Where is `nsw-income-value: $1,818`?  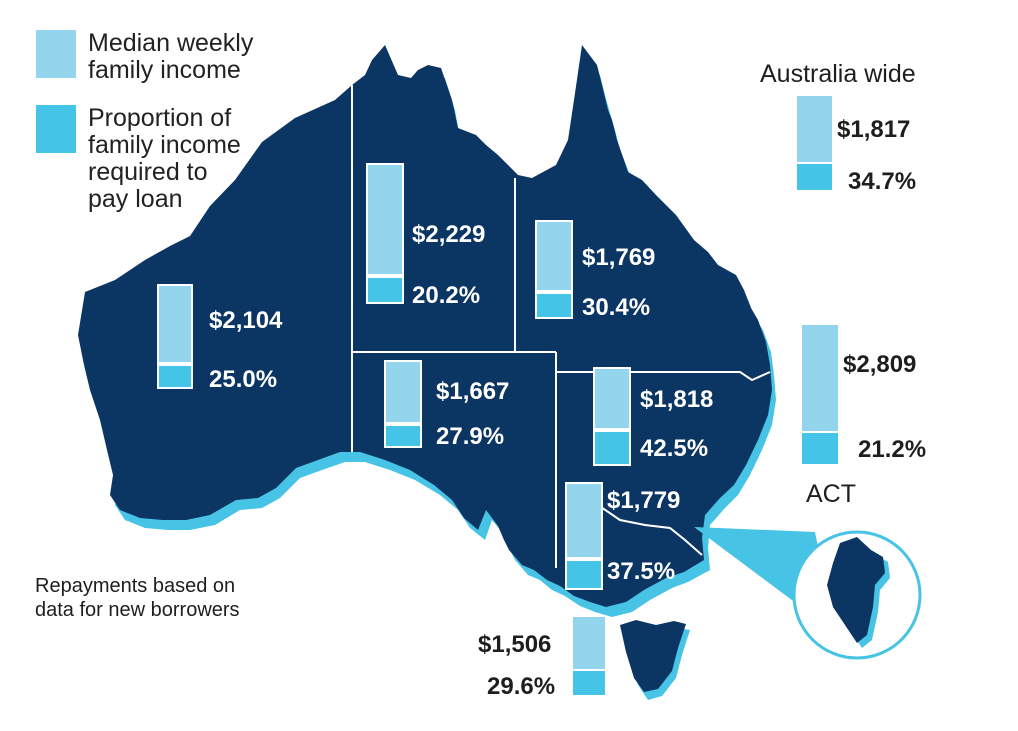
nsw-income-value: $1,818 is located at coordinates (677, 399).